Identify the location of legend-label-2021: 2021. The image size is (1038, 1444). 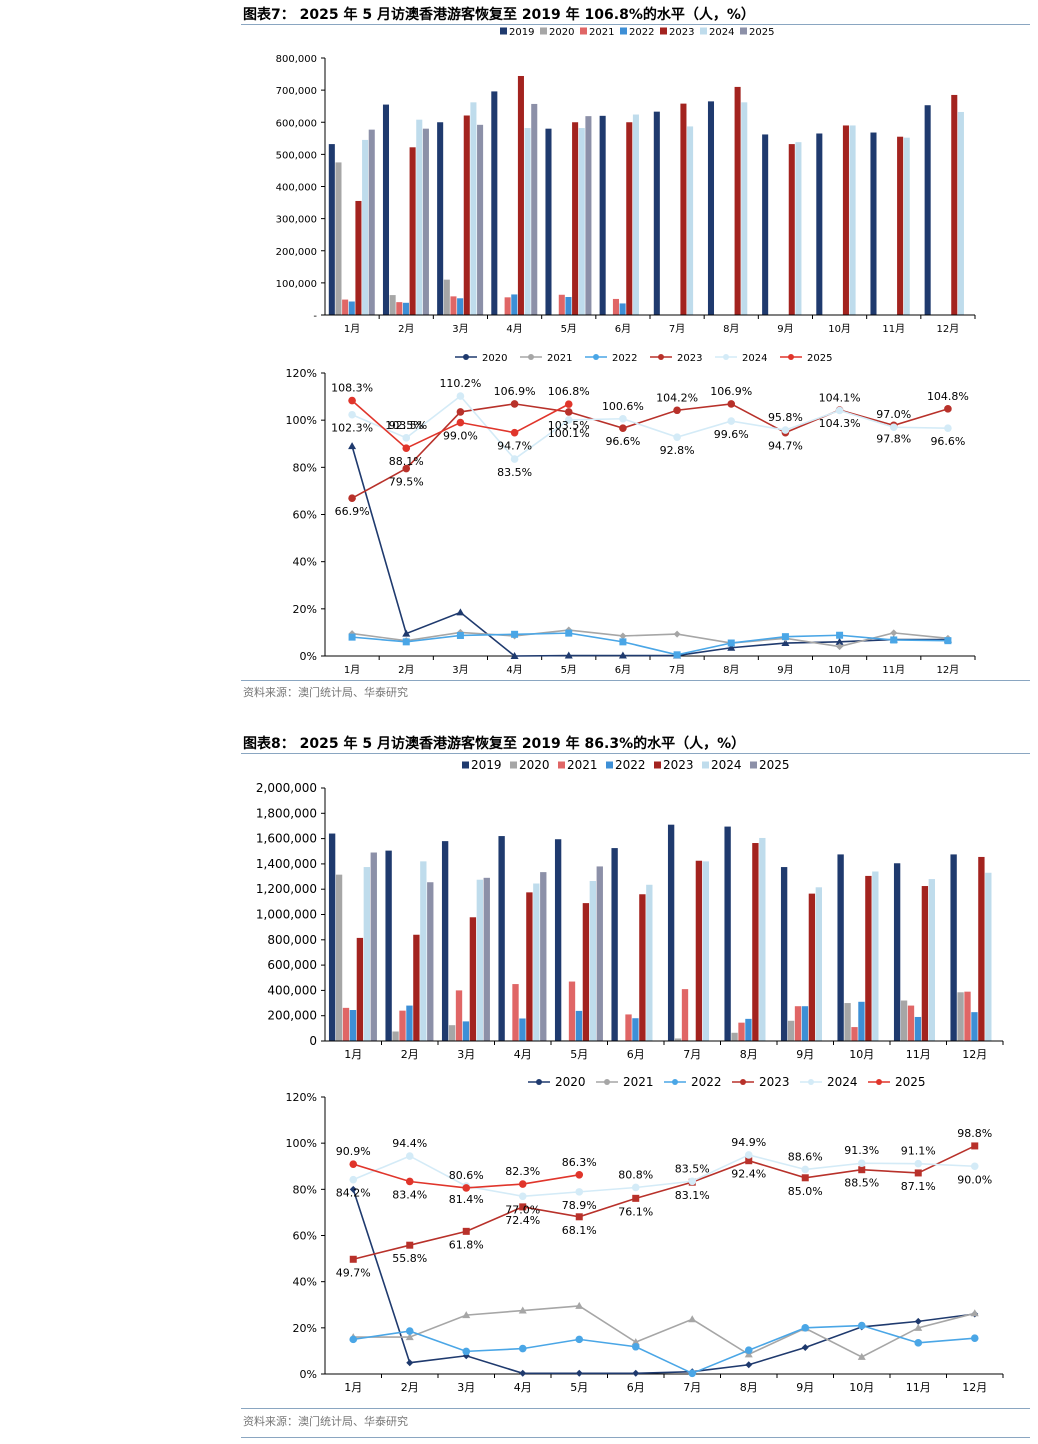
(559, 358).